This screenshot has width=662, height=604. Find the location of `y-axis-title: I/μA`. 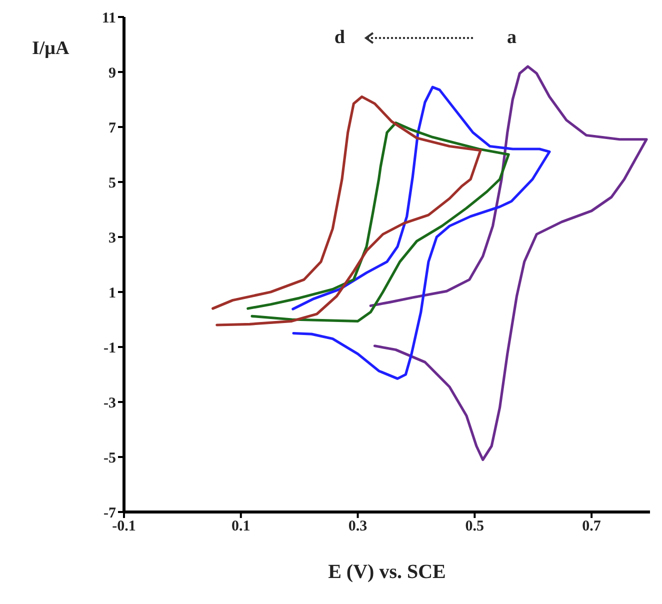

y-axis-title: I/μA is located at coordinates (51, 49).